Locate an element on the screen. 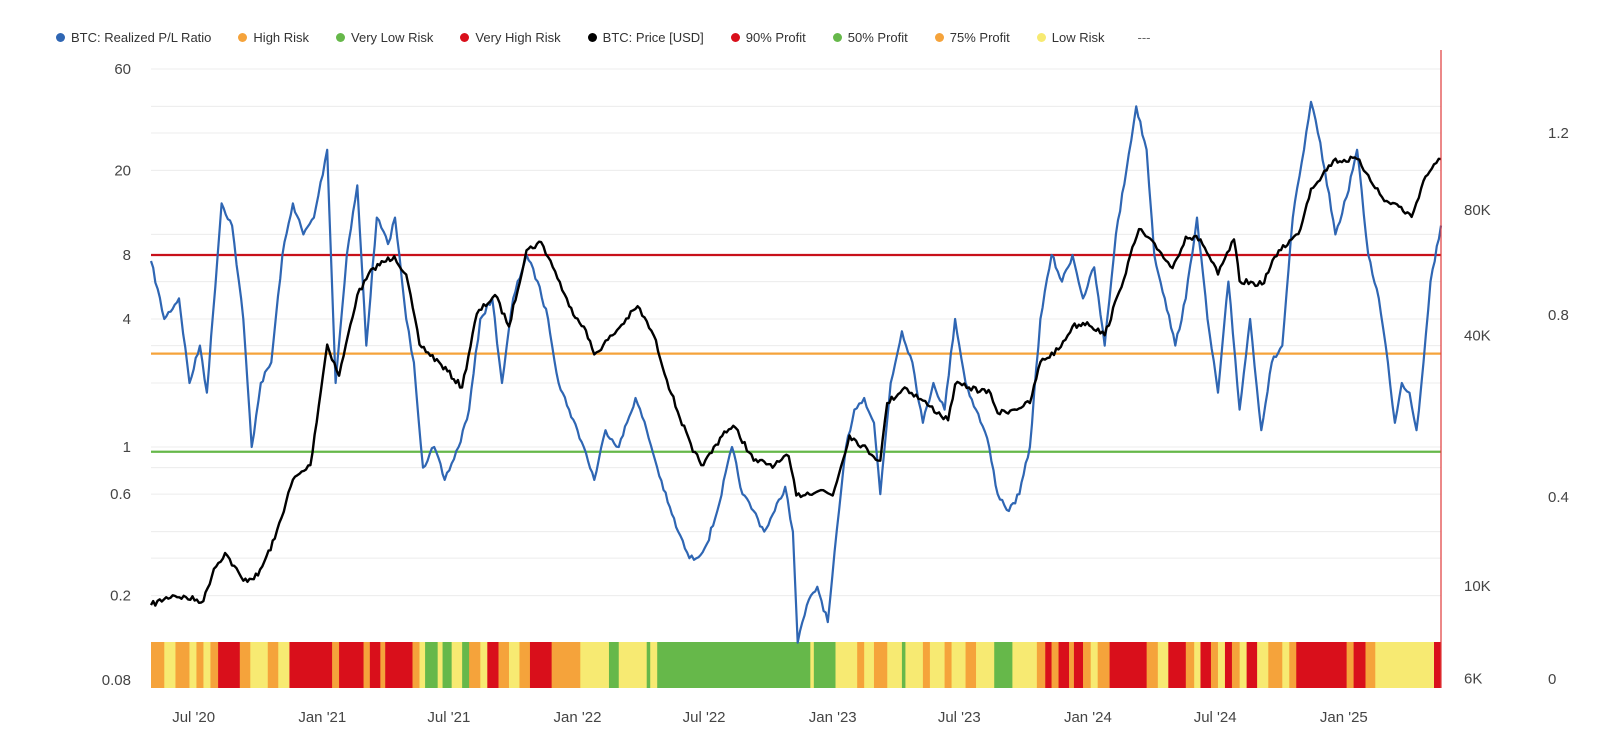 This screenshot has height=756, width=1600. x-tick-label: Jan '23 is located at coordinates (833, 717).